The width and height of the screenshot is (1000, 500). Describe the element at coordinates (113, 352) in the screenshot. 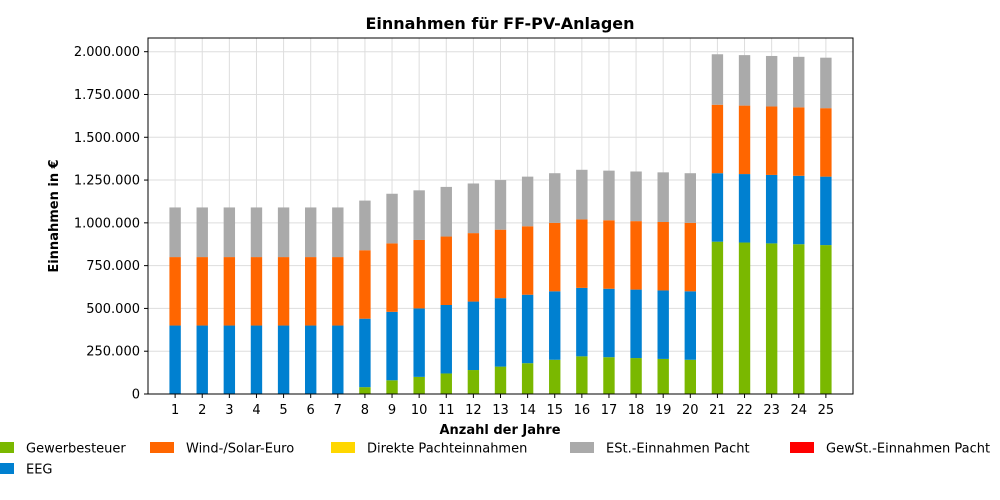

I see `y-tick-label: 250.000` at that location.